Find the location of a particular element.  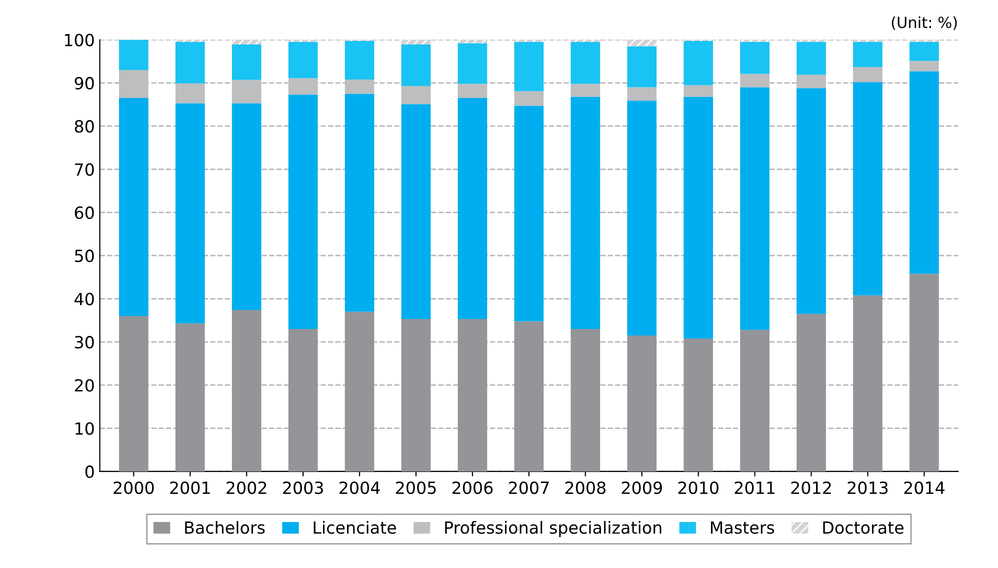

x-tick-label: 2000 is located at coordinates (134, 487).